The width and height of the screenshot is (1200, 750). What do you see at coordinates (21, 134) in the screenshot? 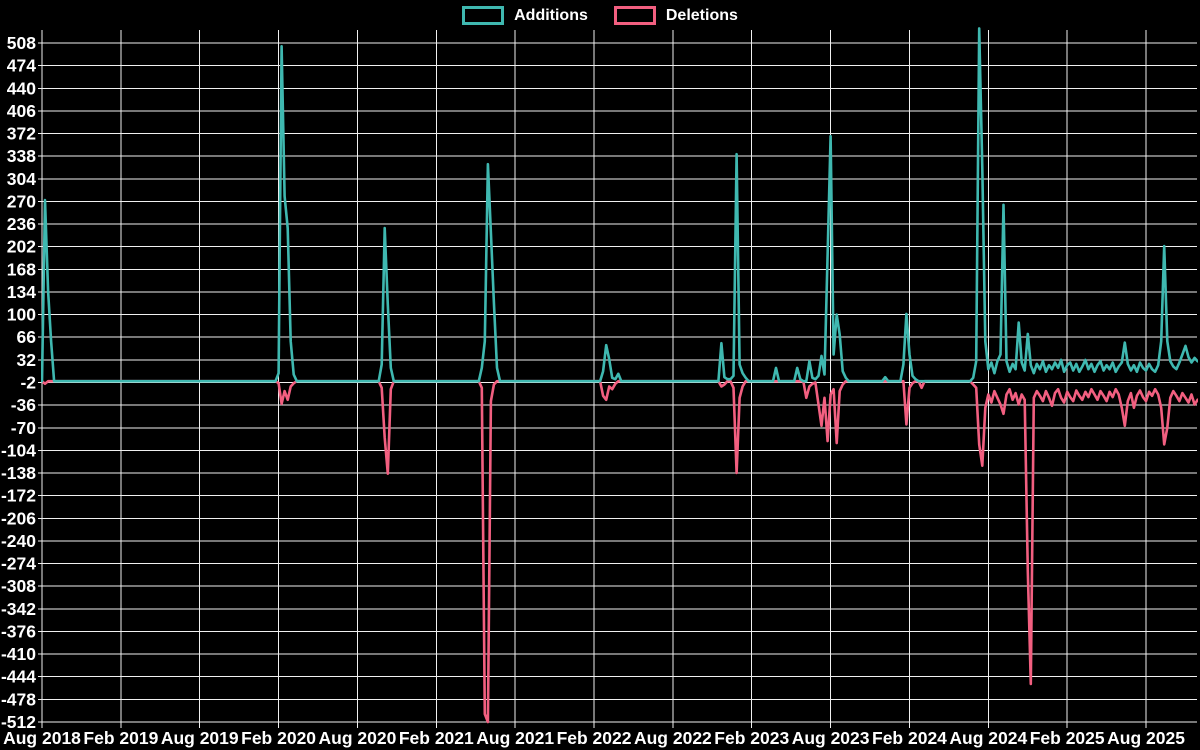
I see `svg-text: 372` at bounding box center [21, 134].